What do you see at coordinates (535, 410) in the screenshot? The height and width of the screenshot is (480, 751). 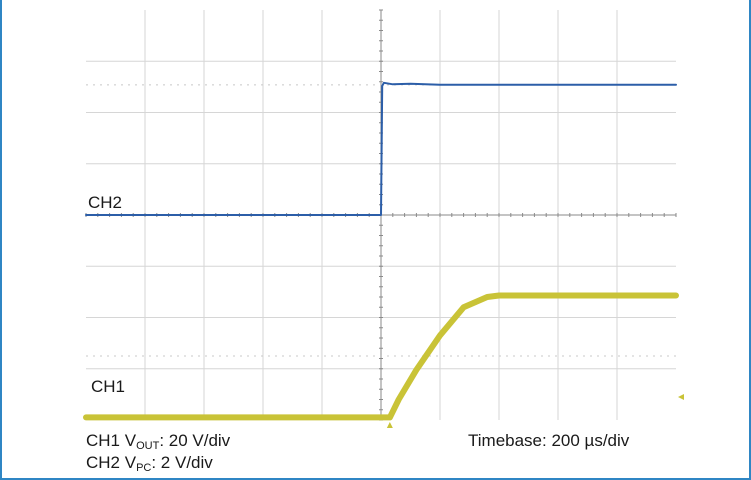 I see `markers` at bounding box center [535, 410].